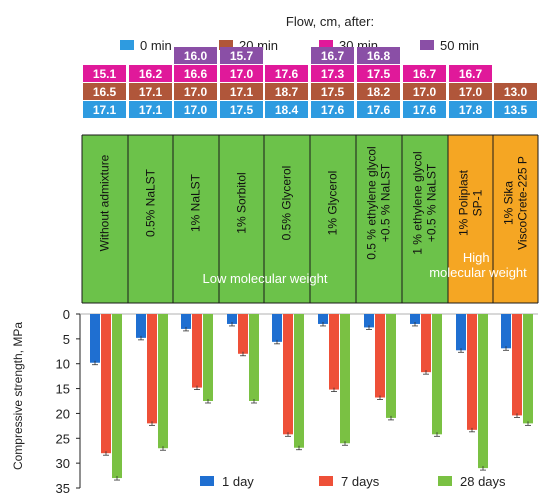  Describe the element at coordinates (156, 45) in the screenshot. I see `legend-label-0: 0 min` at that location.